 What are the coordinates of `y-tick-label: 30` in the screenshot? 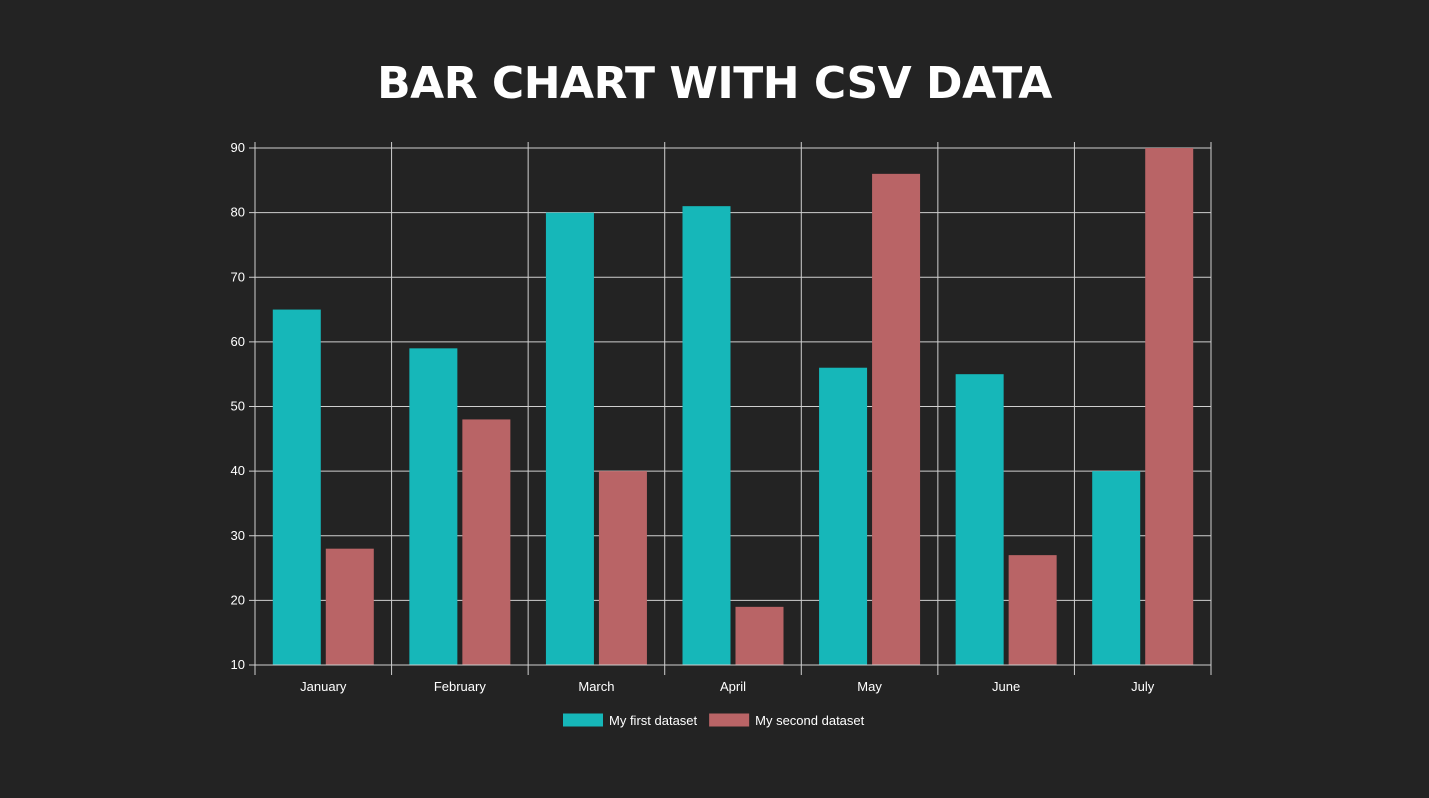 It's located at (238, 535).